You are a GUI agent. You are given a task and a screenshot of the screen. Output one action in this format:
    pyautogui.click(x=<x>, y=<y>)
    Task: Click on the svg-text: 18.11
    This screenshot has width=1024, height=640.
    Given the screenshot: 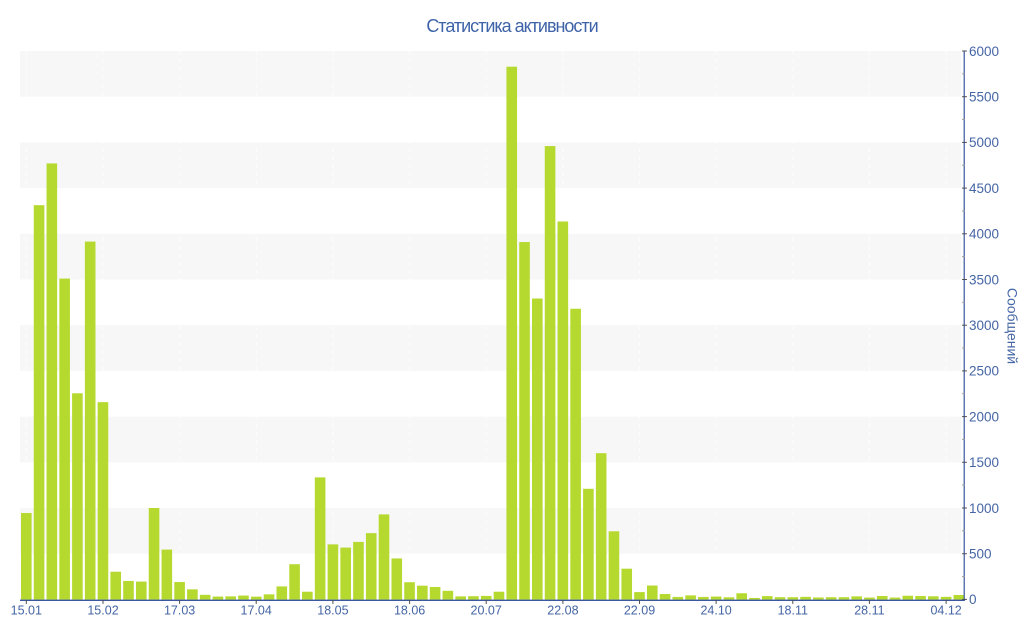 What is the action you would take?
    pyautogui.click(x=793, y=611)
    